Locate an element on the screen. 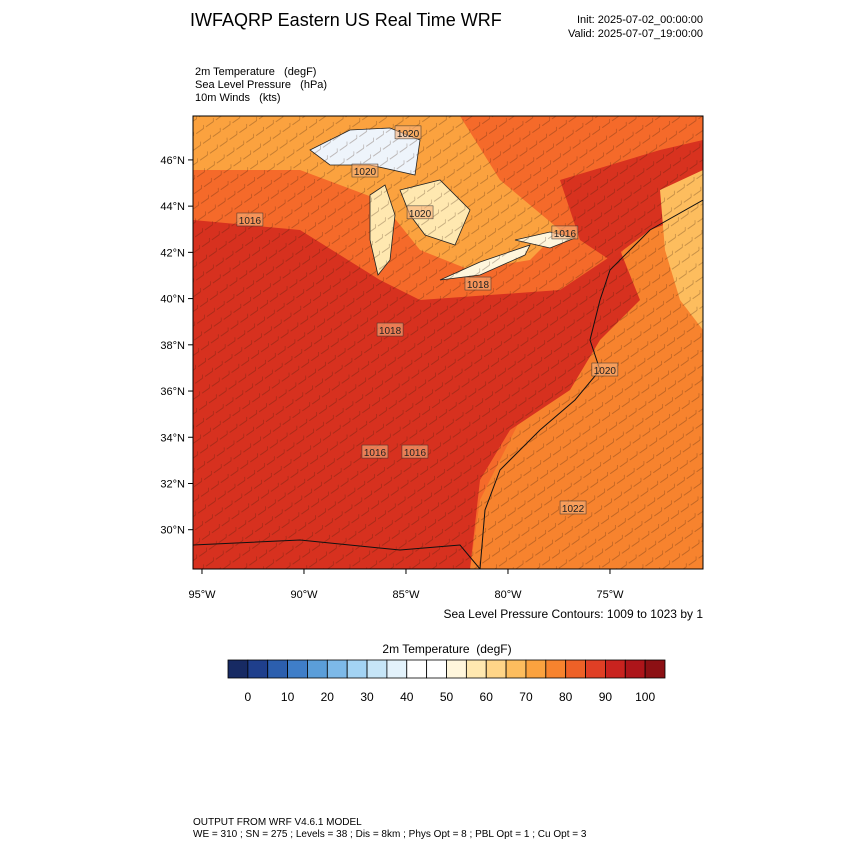 This screenshot has width=850, height=855. colorbar-title: 2m Temperature (degF) is located at coordinates (446, 649).